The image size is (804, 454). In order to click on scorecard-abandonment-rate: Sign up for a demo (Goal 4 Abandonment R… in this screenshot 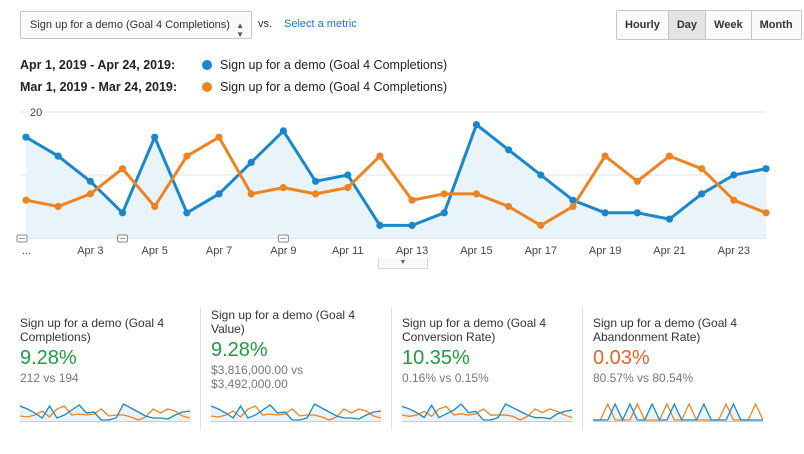, I will do `click(683, 369)`.